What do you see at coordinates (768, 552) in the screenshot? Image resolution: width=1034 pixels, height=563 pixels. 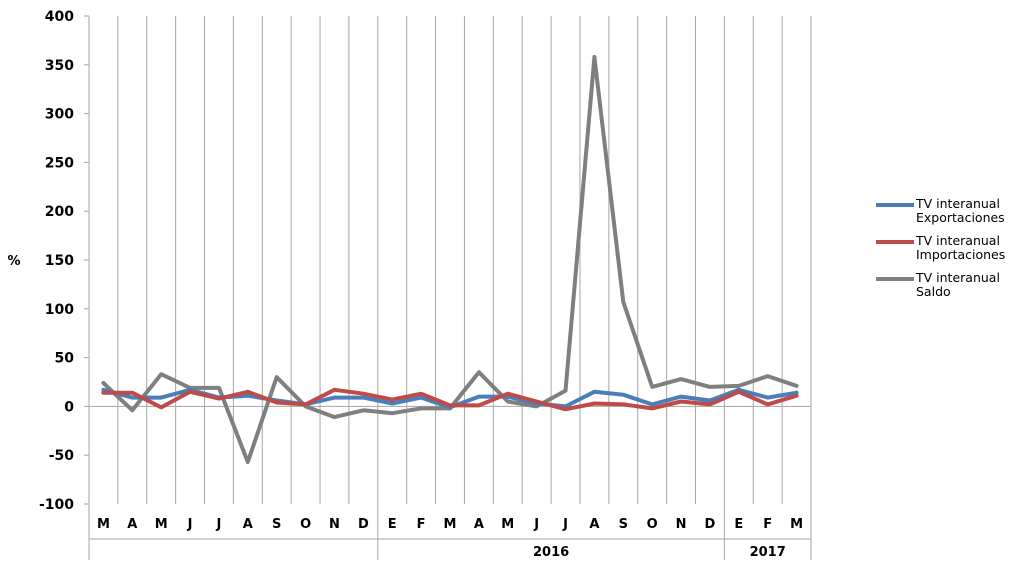 I see `year-label: 2017` at bounding box center [768, 552].